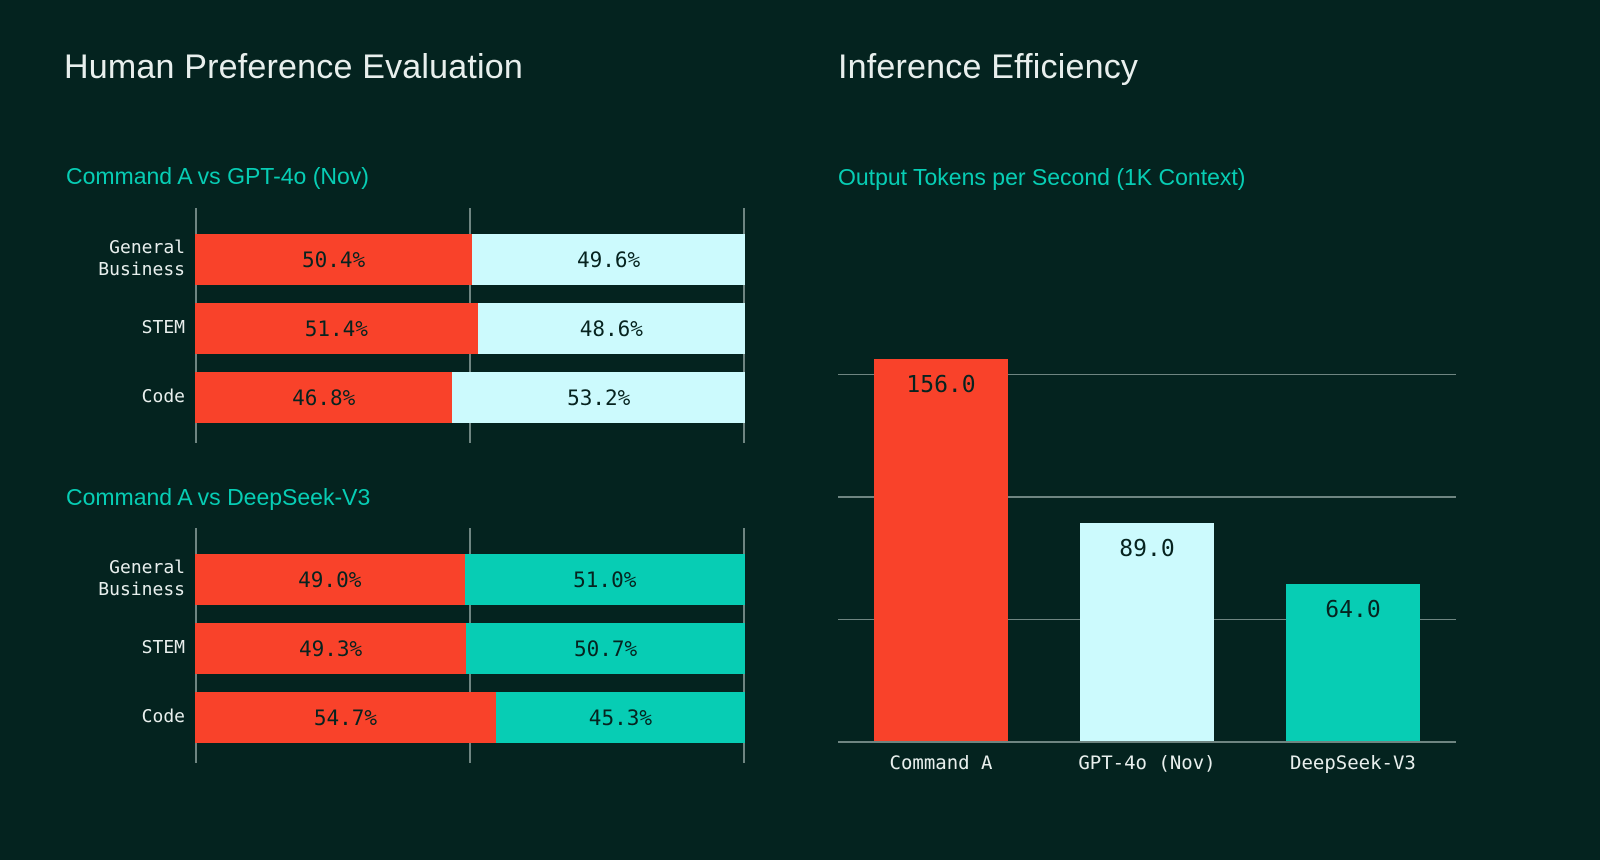 This screenshot has width=1600, height=860. What do you see at coordinates (293, 67) in the screenshot?
I see `page-title-human-preference: Human Preference Evaluation` at bounding box center [293, 67].